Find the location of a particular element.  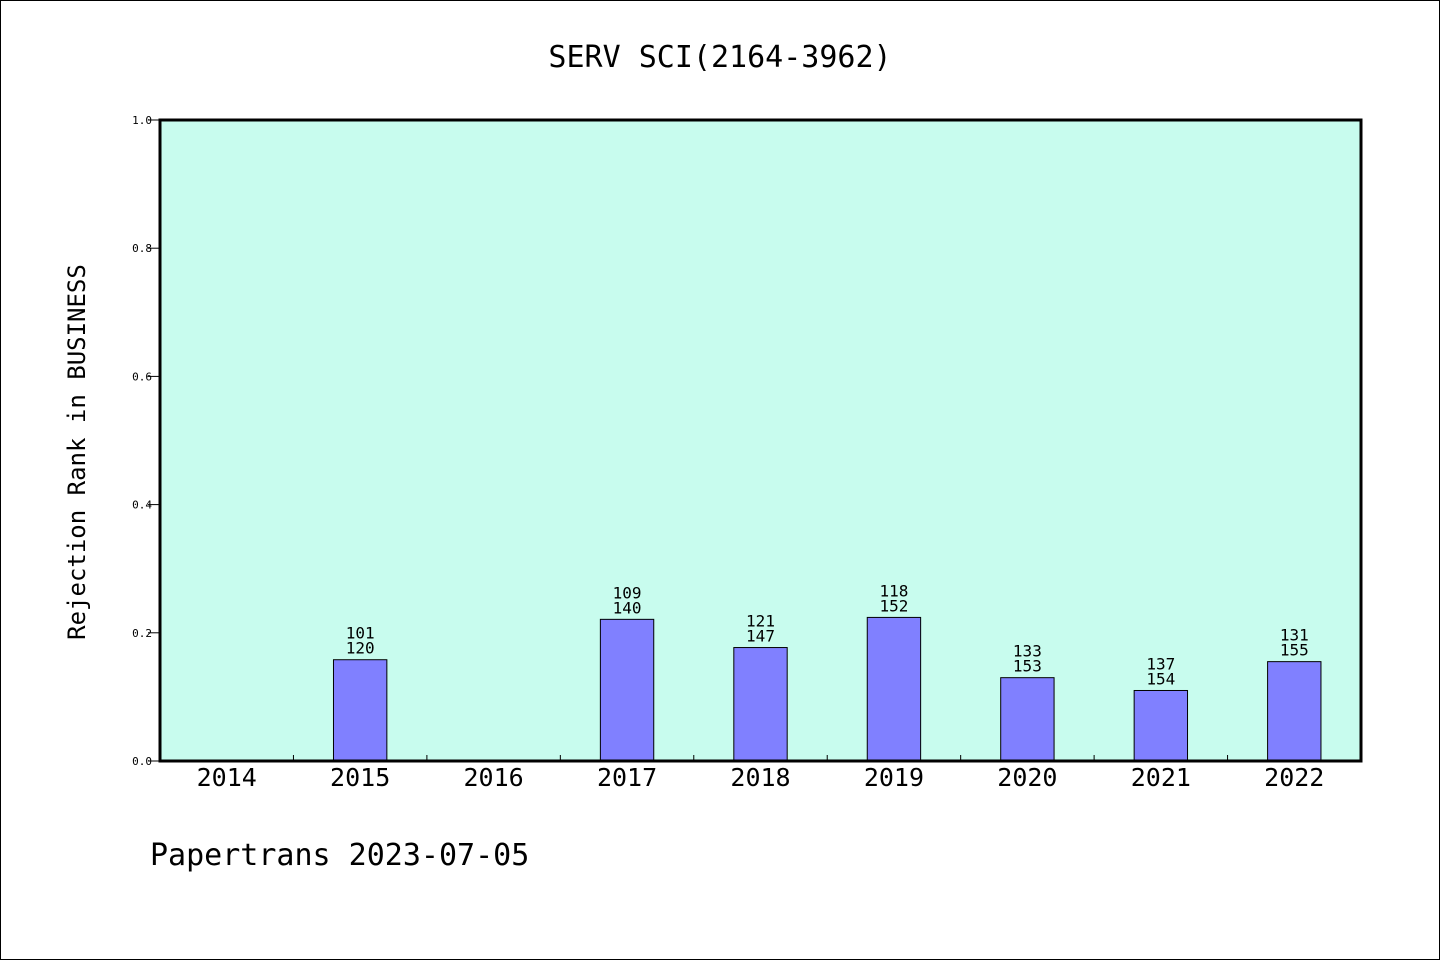

y-tick-label: 0.0 is located at coordinates (142, 761).